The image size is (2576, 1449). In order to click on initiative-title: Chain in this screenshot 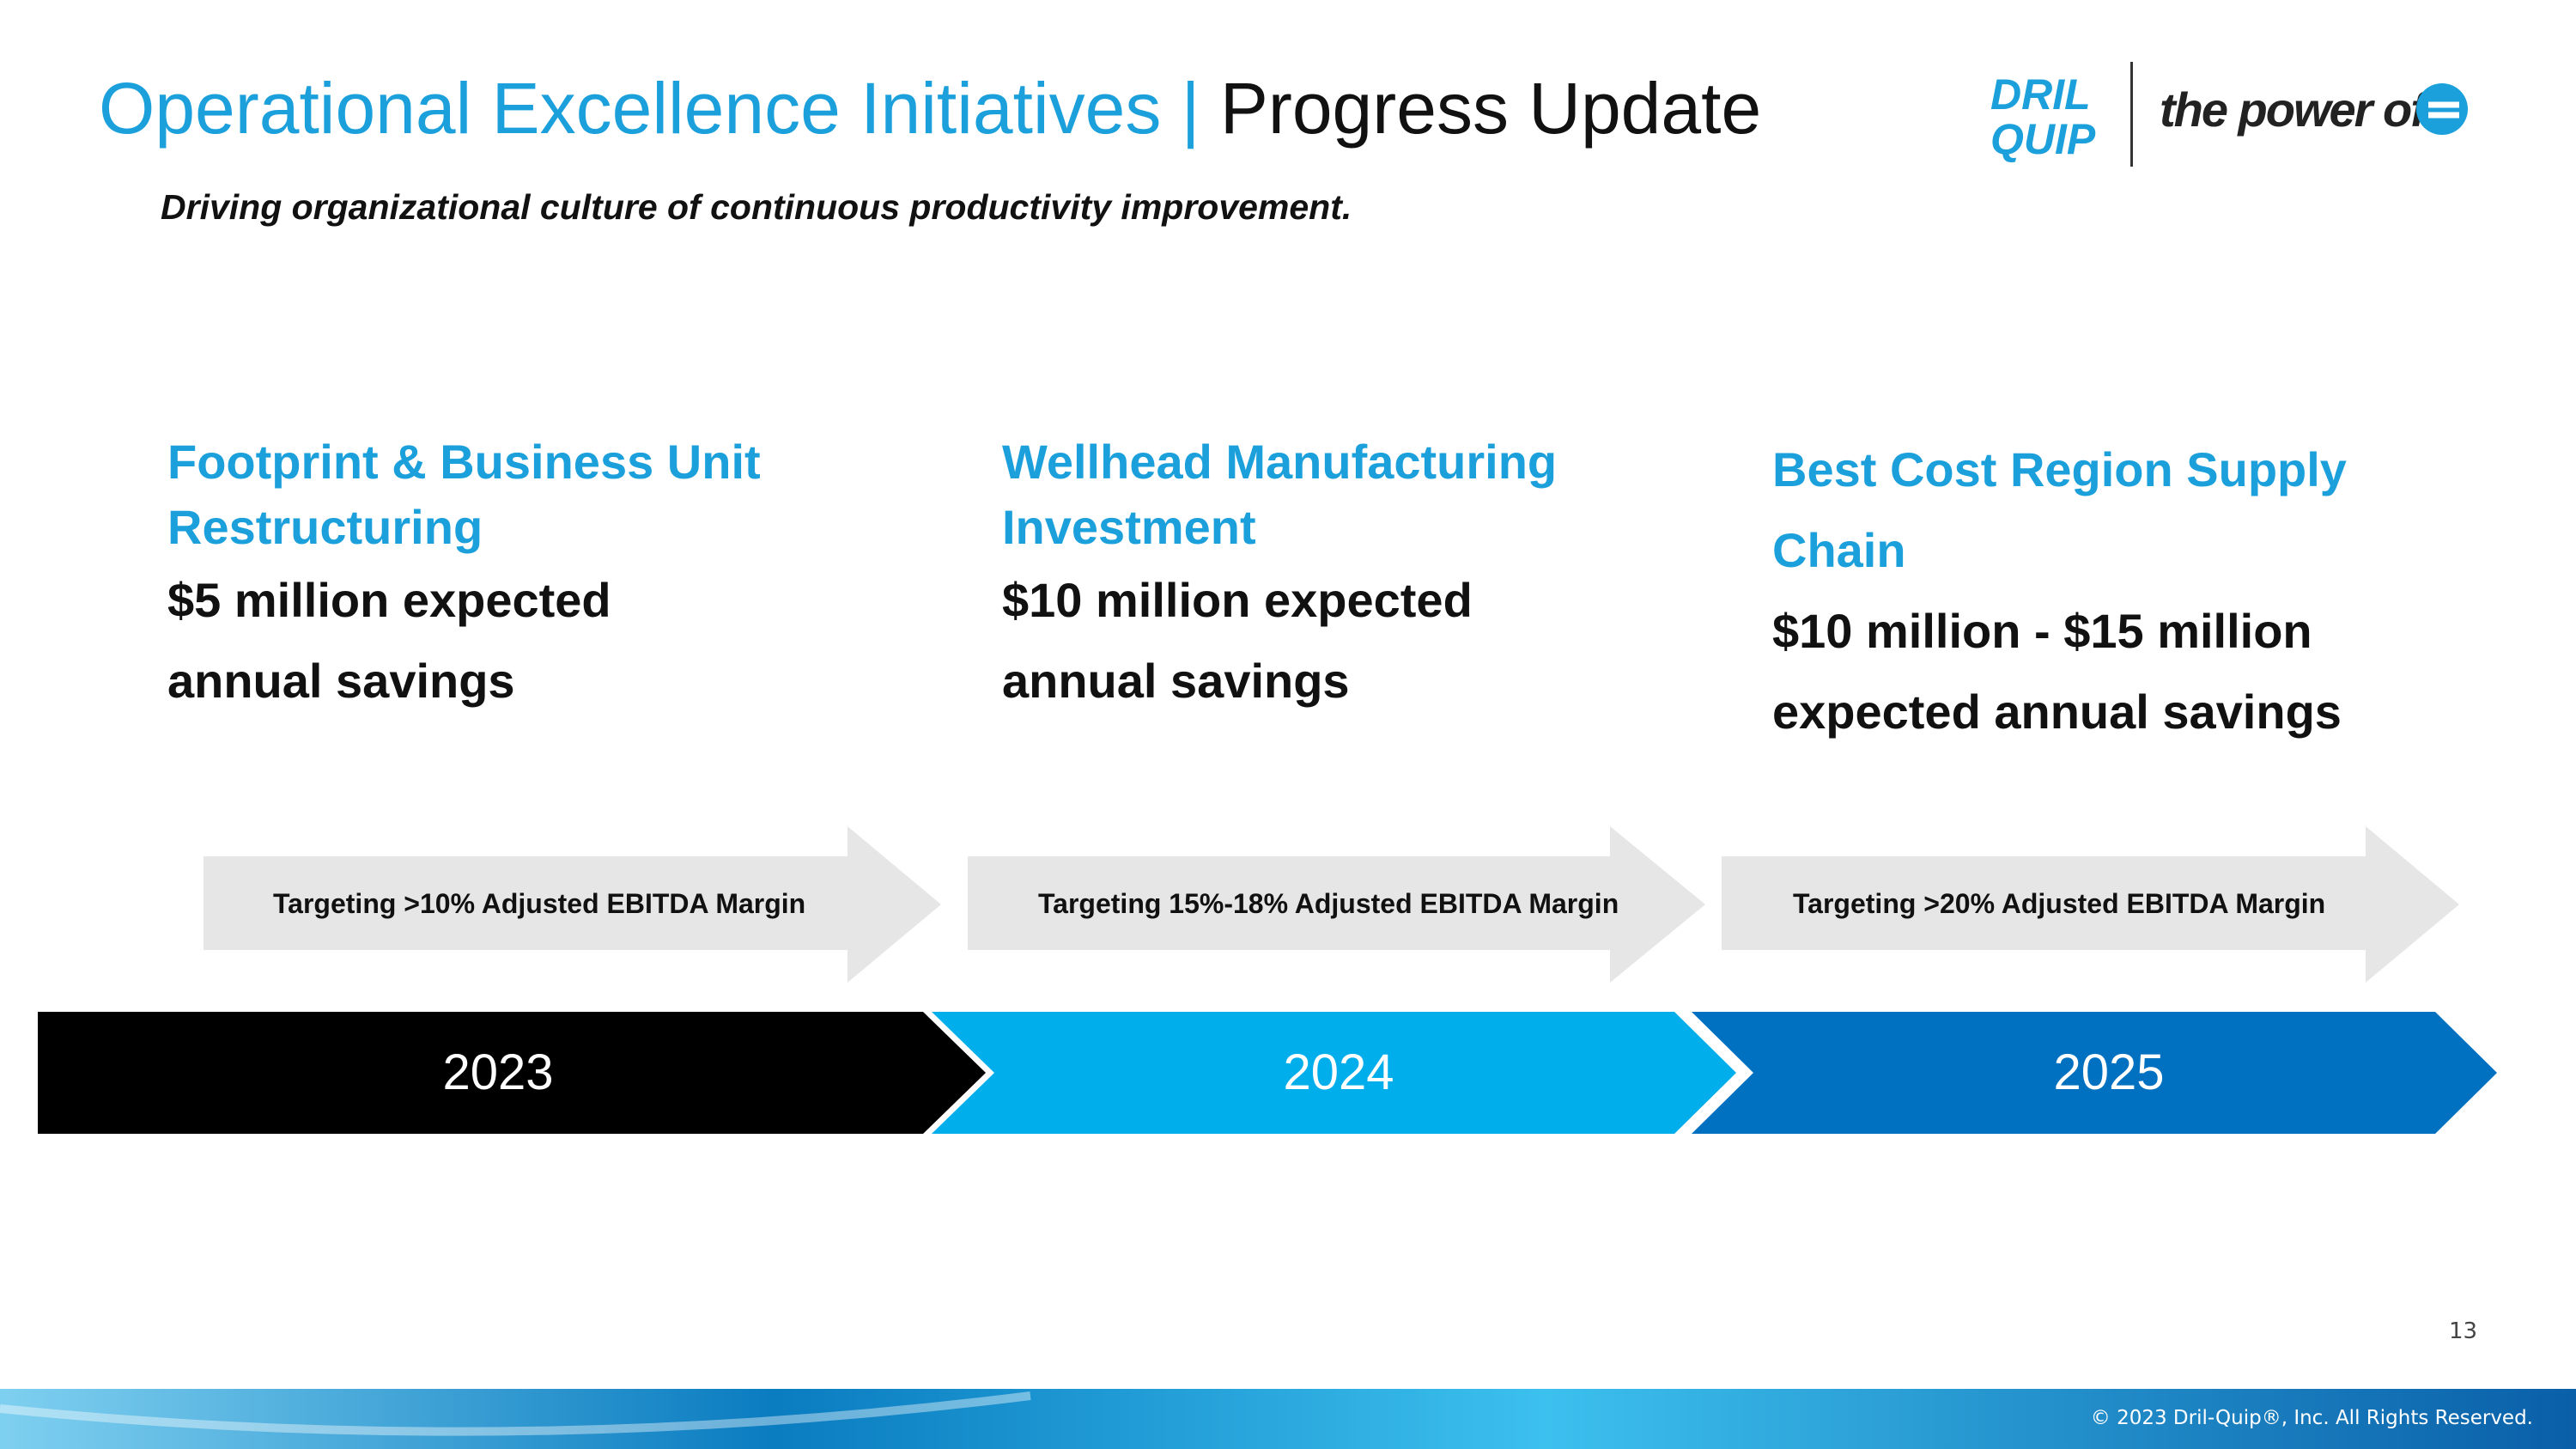, I will do `click(1839, 550)`.